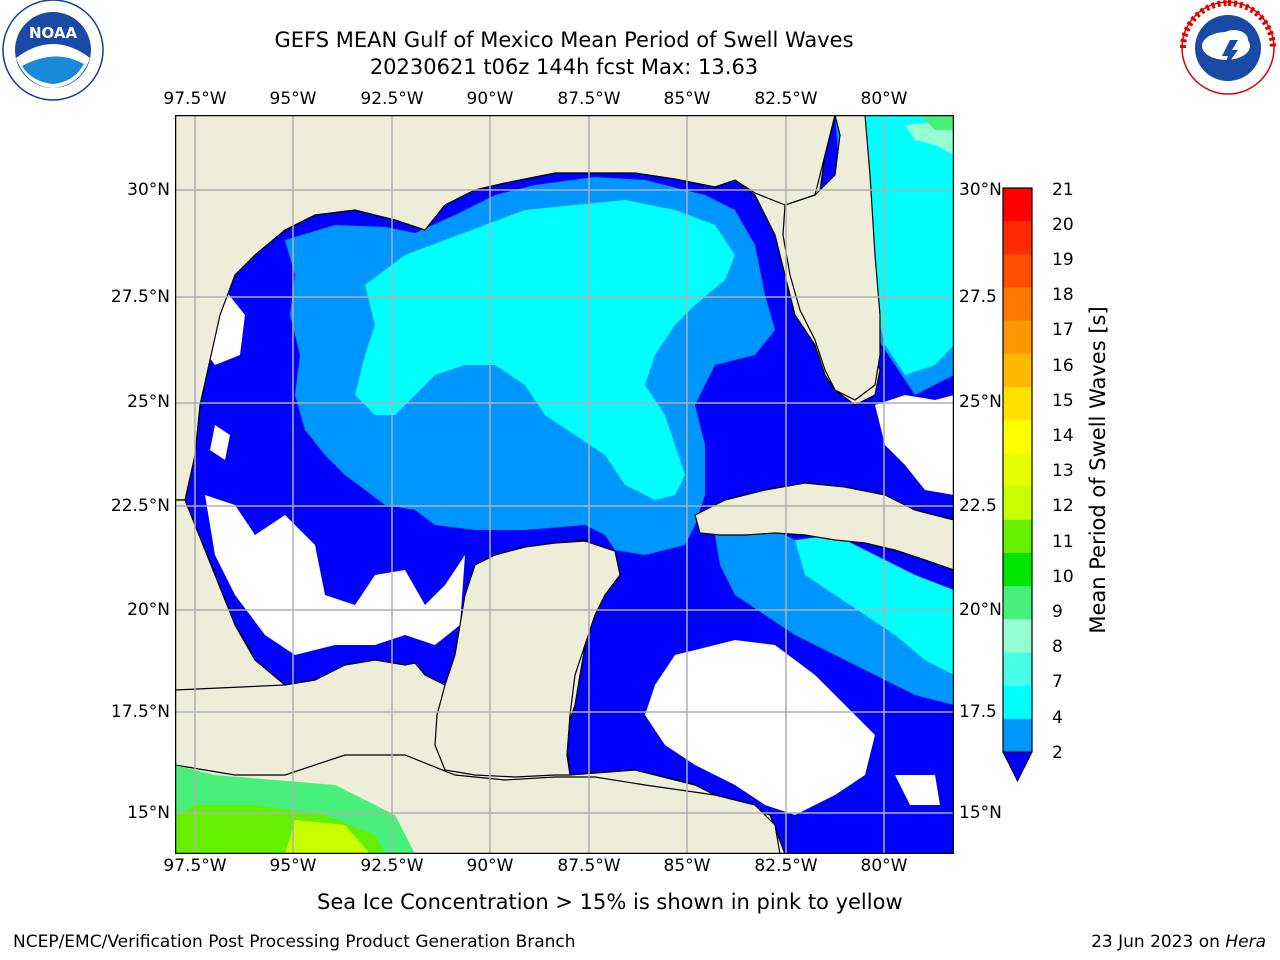 The height and width of the screenshot is (960, 1280). I want to click on lon-label-bottom: 82.5°W, so click(786, 866).